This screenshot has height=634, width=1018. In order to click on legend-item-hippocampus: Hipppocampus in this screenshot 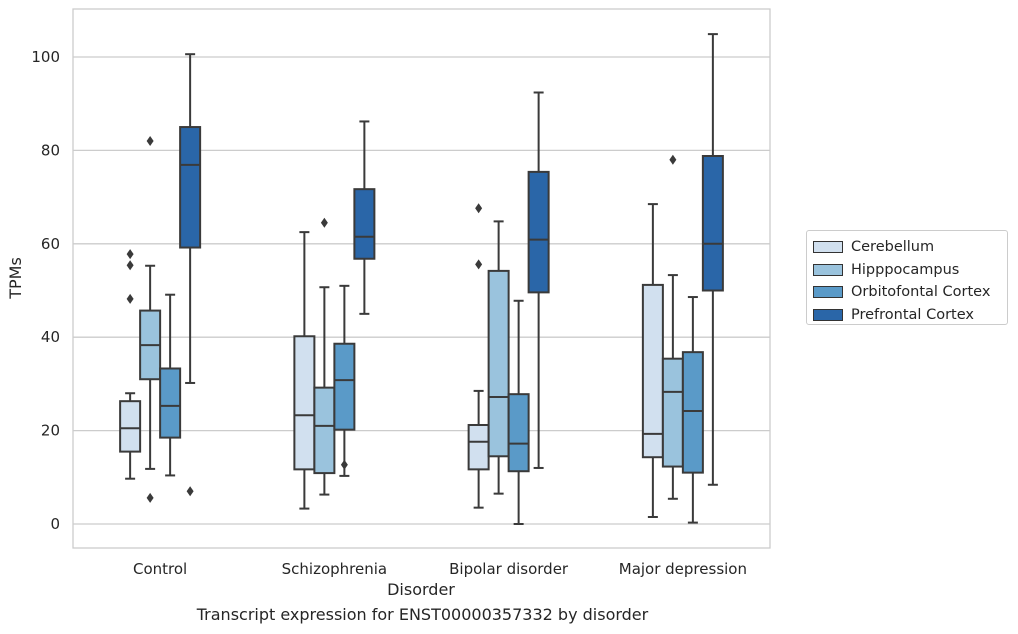, I will do `click(907, 270)`.